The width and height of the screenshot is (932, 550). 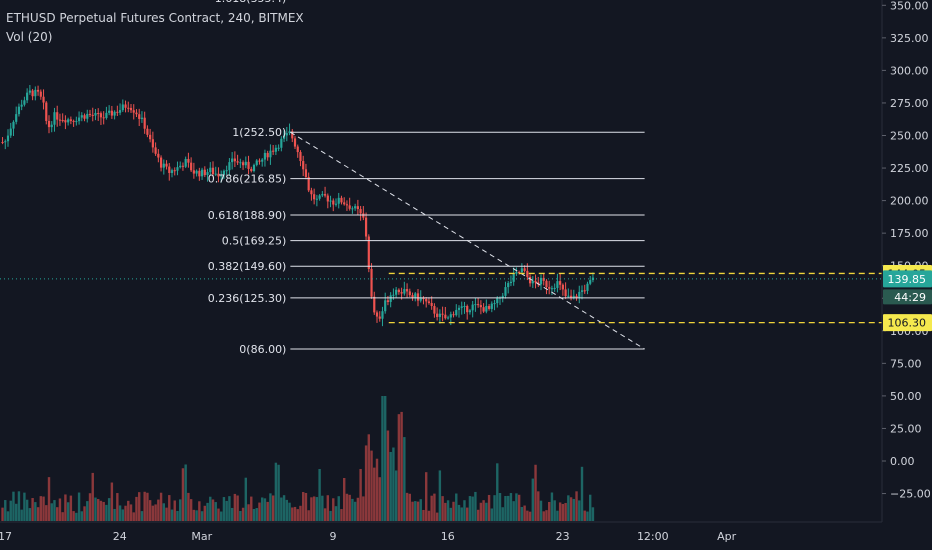 I want to click on price-tick-label: 50.00, so click(x=906, y=396).